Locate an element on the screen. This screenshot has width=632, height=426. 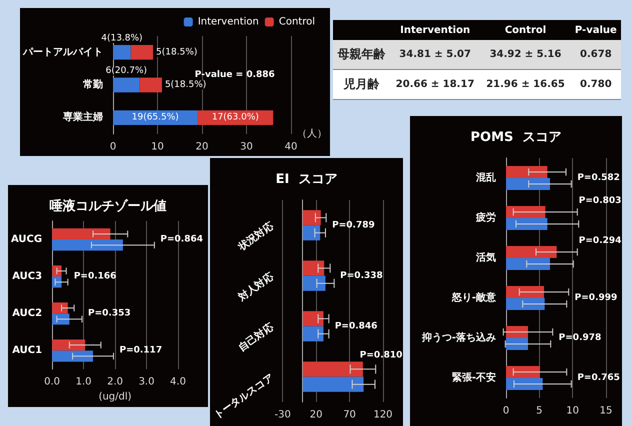
y-tick-label: 状況対応 is located at coordinates (256, 236).